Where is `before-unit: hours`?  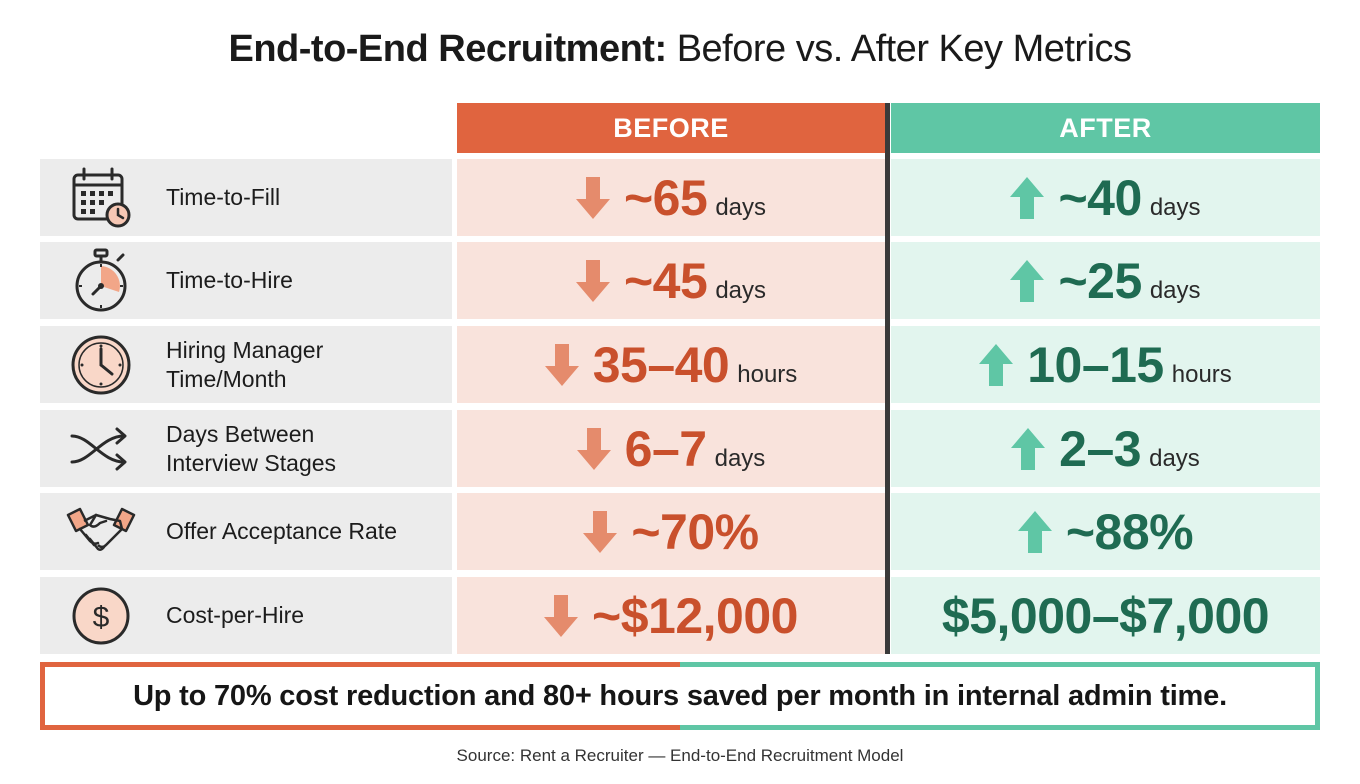 before-unit: hours is located at coordinates (767, 374).